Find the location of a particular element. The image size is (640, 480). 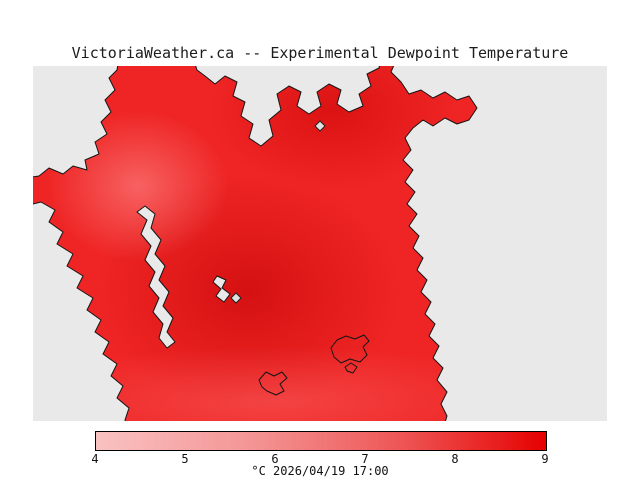

colorbar-tick: 6 is located at coordinates (275, 459).